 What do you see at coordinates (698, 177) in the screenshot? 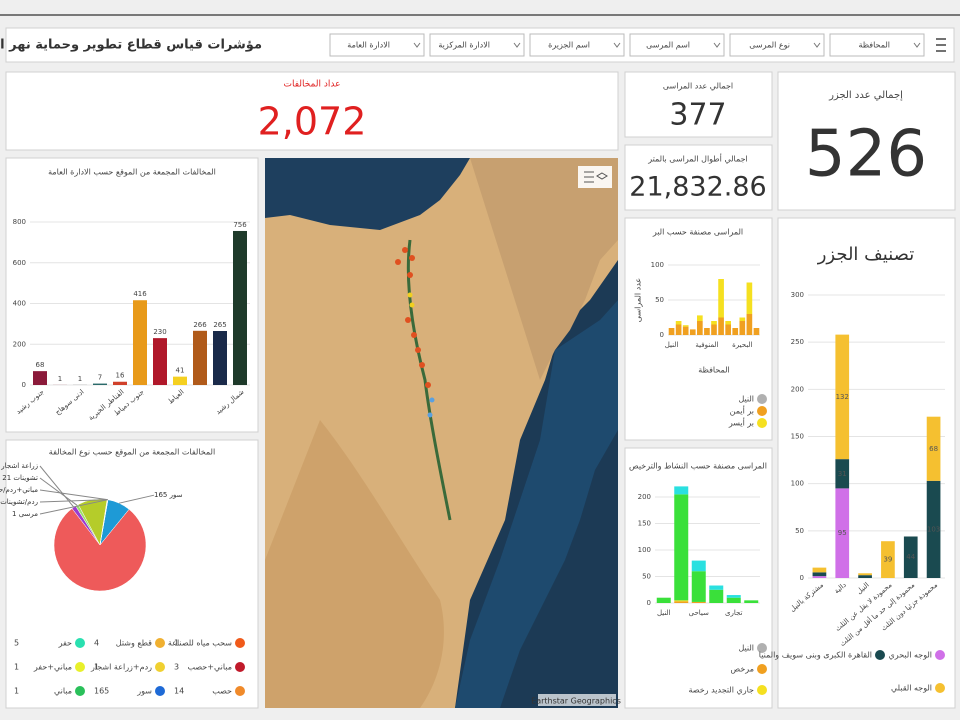
I see `marinas-length-panel` at bounding box center [698, 177].